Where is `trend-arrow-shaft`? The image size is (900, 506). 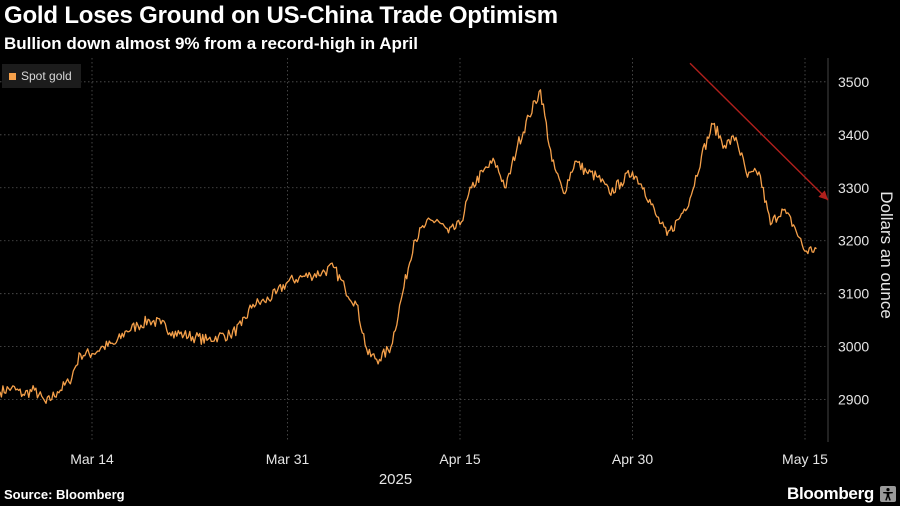
trend-arrow-shaft is located at coordinates (759, 131).